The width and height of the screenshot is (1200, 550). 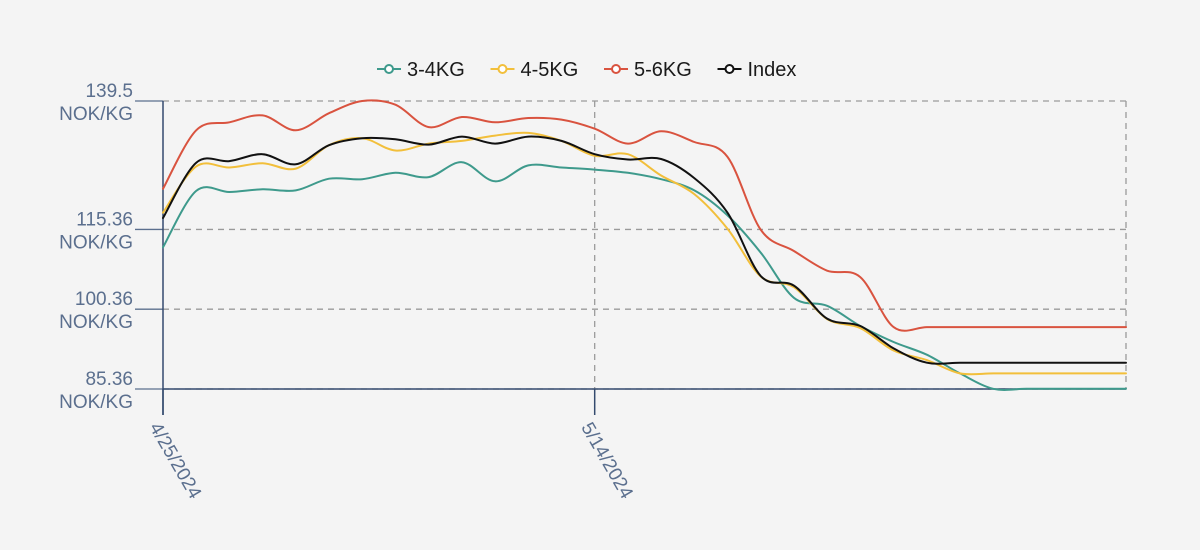 I want to click on legend: 3-4KG 4-5KG 5-6KG Index, so click(x=586, y=70).